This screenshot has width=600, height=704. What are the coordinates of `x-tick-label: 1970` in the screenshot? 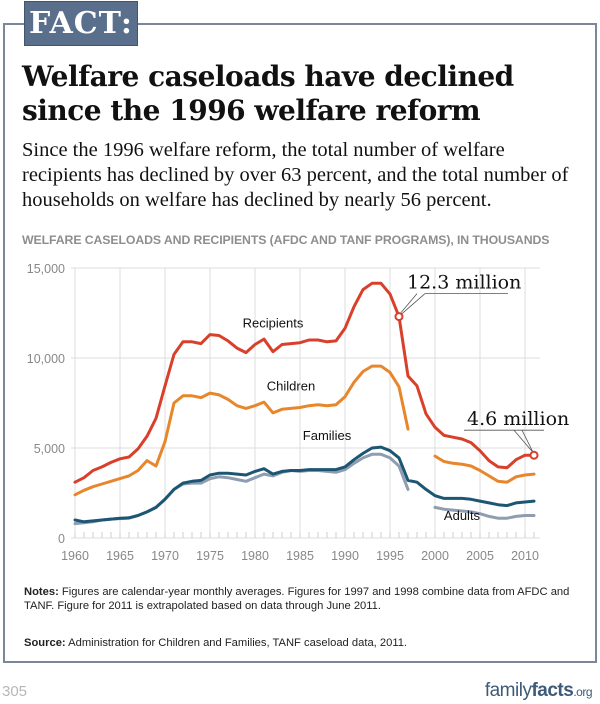 It's located at (165, 556).